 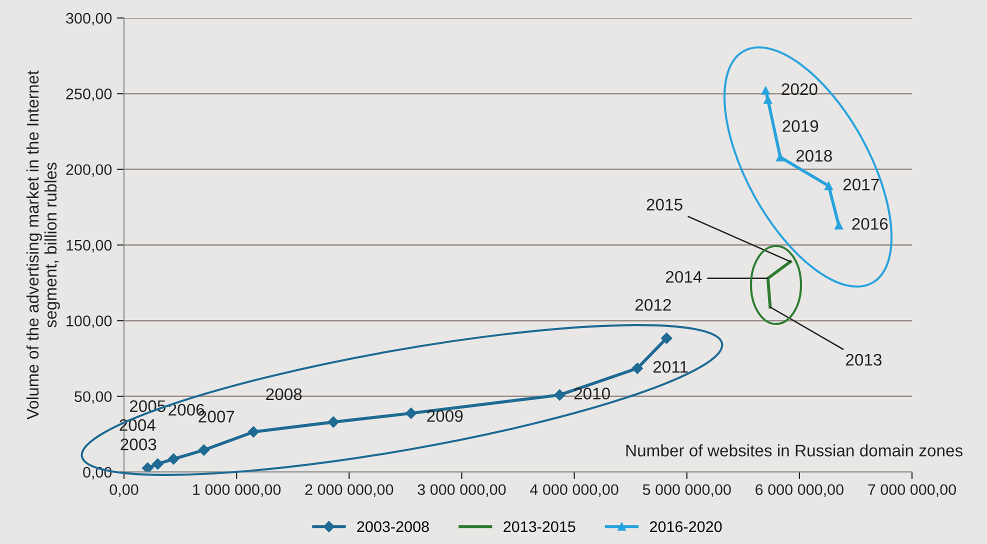 What do you see at coordinates (89, 322) in the screenshot?
I see `y-tick-label: 100,00` at bounding box center [89, 322].